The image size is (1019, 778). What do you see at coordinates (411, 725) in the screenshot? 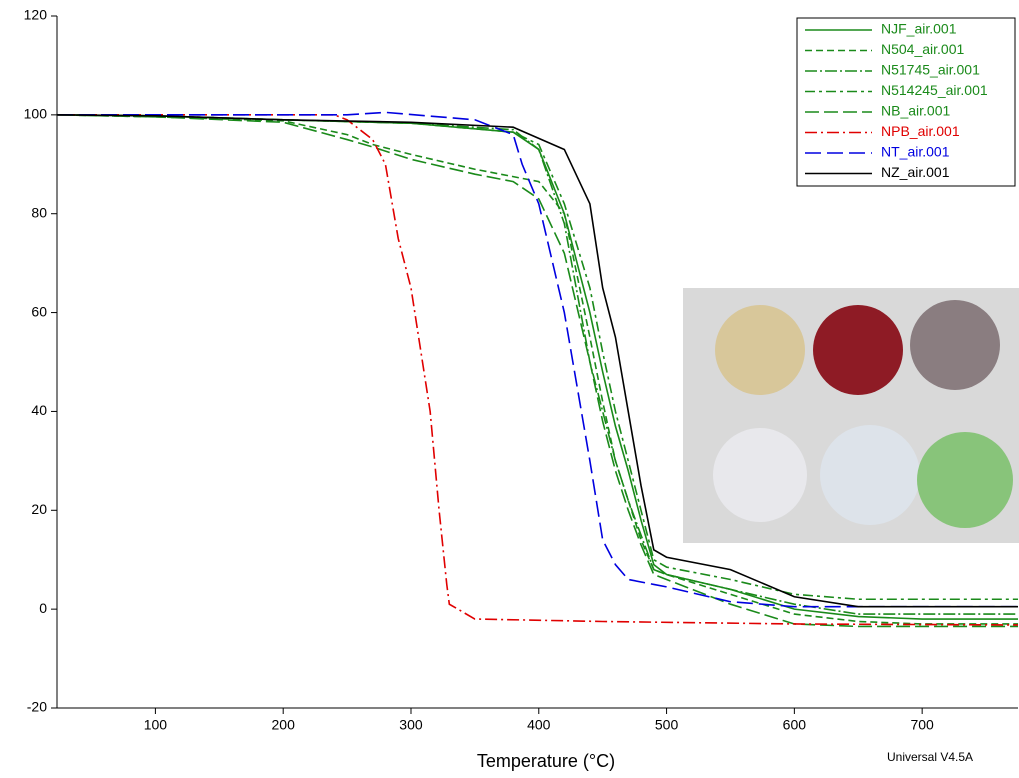
I see `x-tick-label: 300` at bounding box center [411, 725].